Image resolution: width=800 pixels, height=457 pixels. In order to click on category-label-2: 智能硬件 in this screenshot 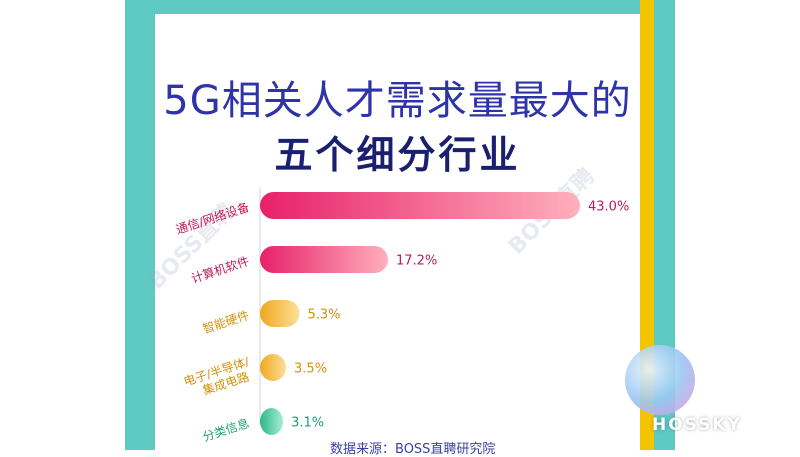, I will do `click(226, 321)`.